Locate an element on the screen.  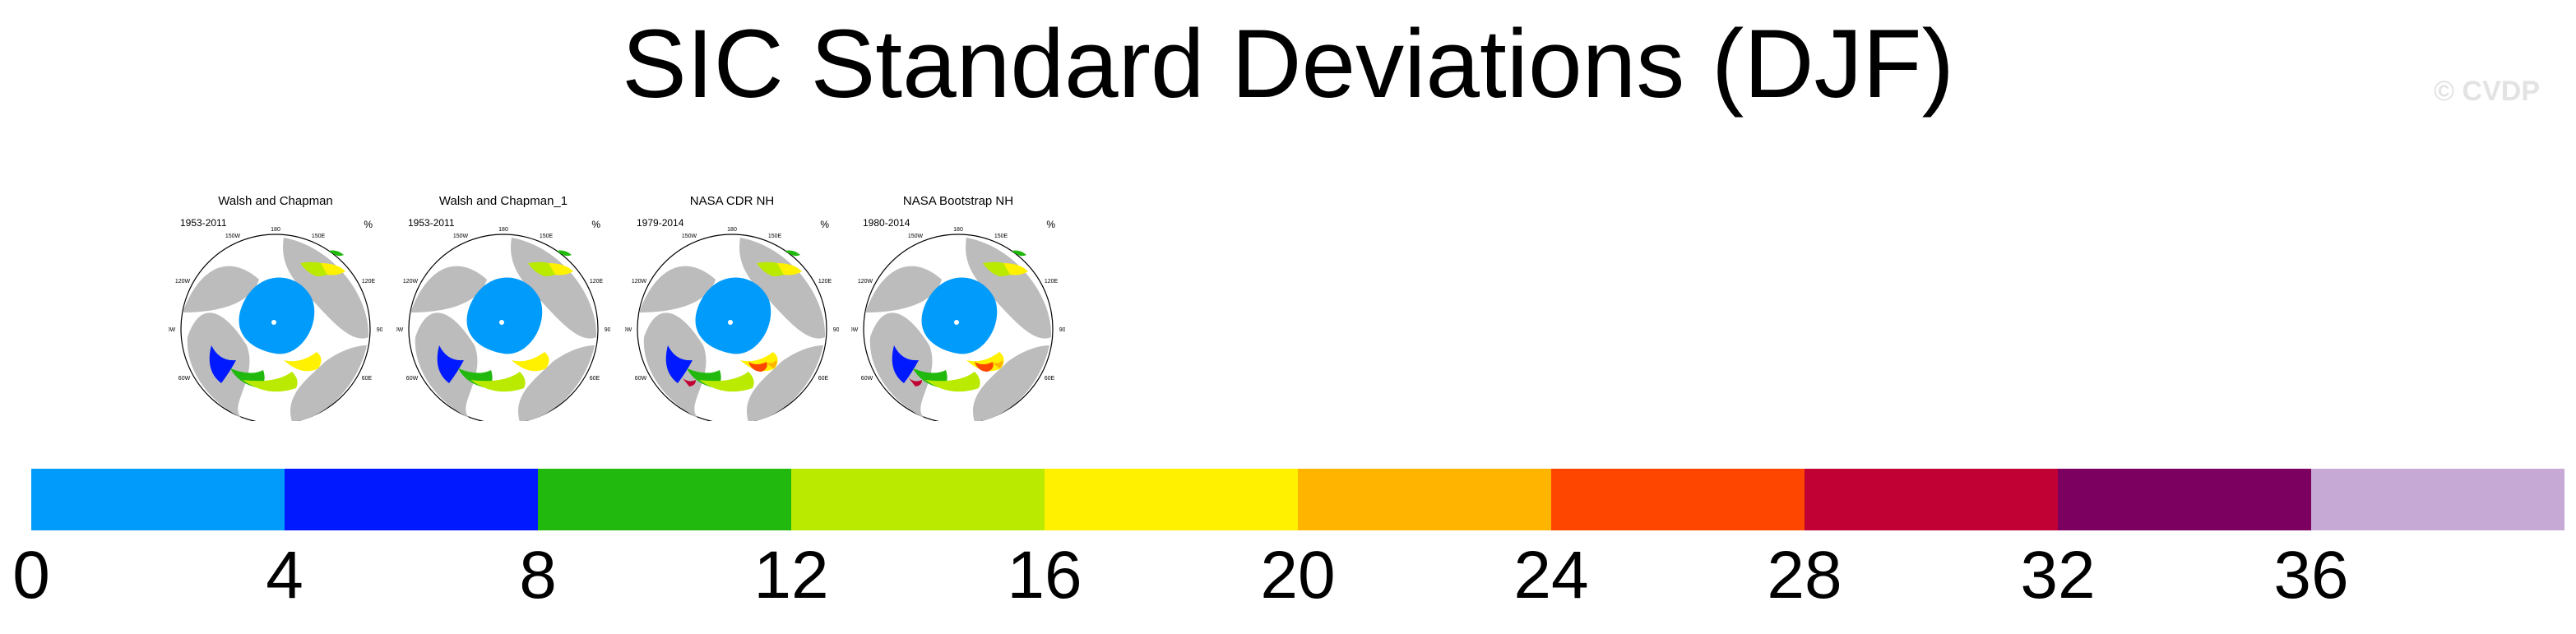
colorbar-tick-label: 4 is located at coordinates (284, 575).